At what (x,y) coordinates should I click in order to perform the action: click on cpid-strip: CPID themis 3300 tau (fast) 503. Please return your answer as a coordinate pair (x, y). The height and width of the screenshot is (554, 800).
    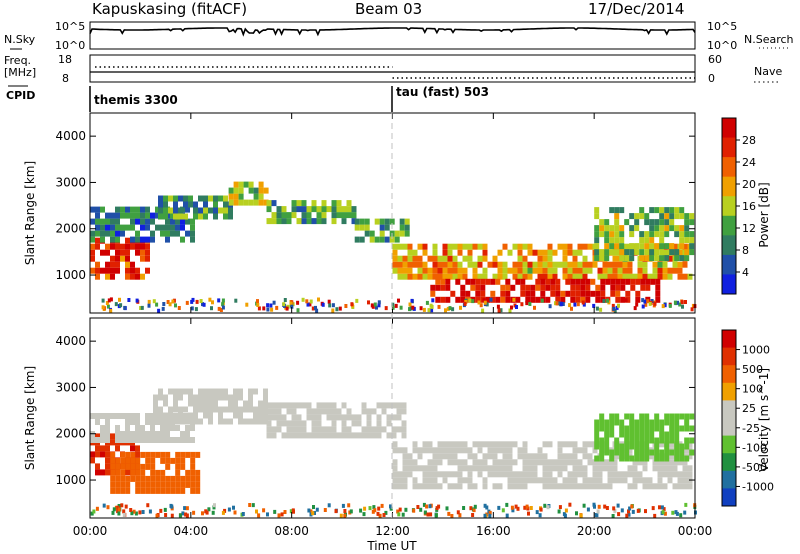
    Looking at the image, I should click on (247, 98).